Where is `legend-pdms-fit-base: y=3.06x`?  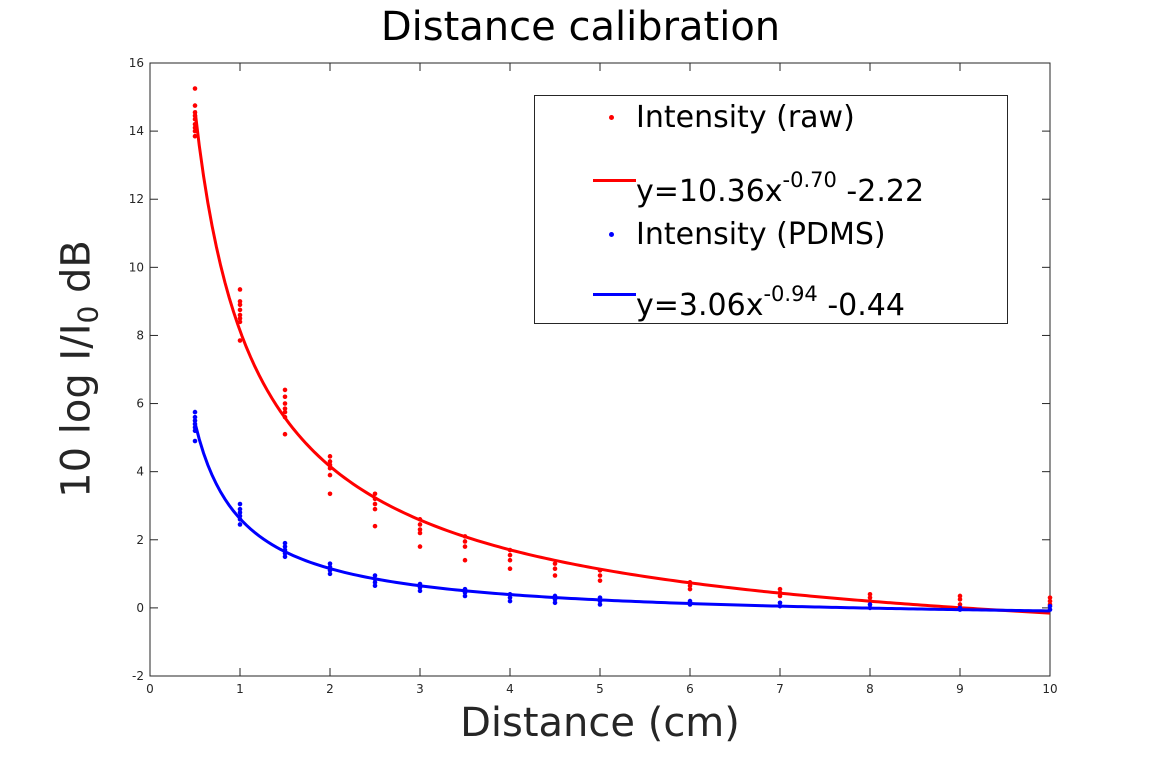
legend-pdms-fit-base: y=3.06x is located at coordinates (700, 305).